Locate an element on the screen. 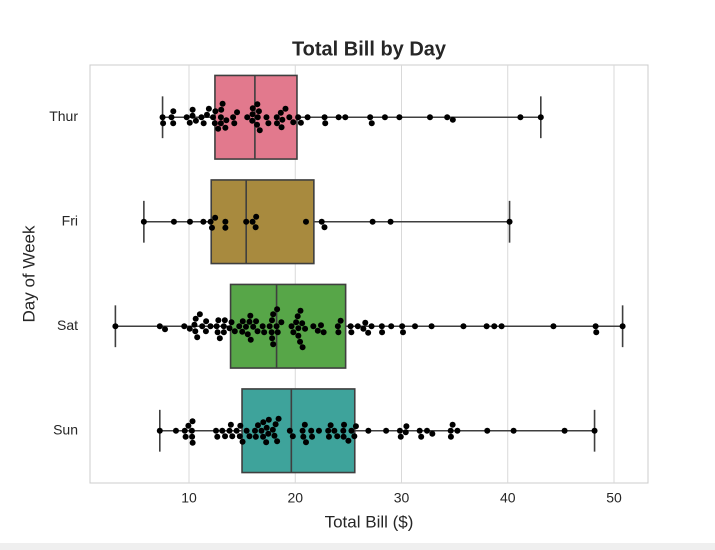 The width and height of the screenshot is (715, 550). y-tick-label: Fri is located at coordinates (70, 220).